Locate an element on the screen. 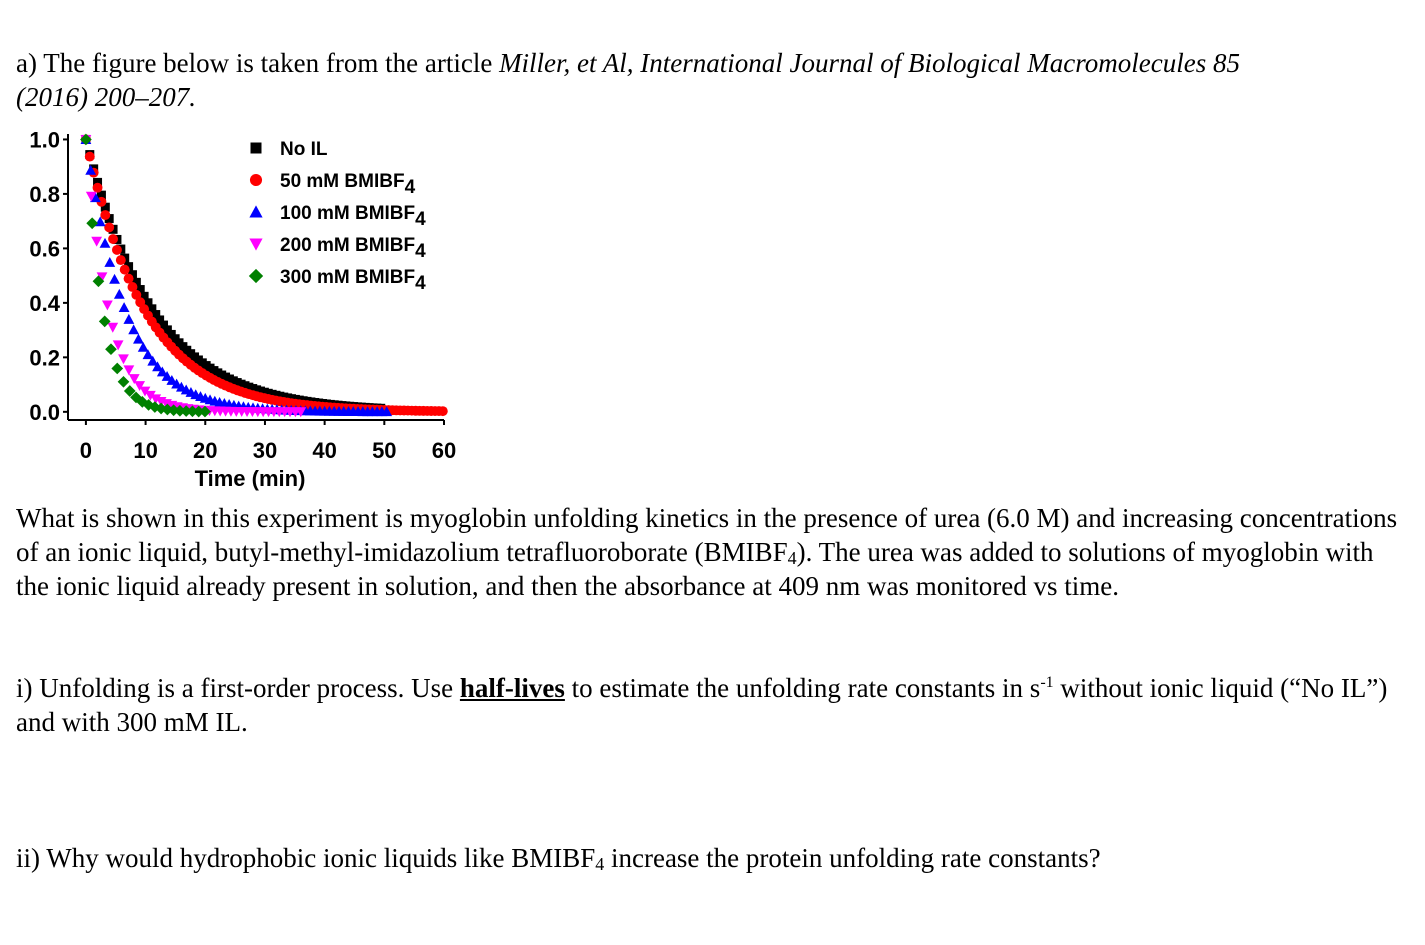 The width and height of the screenshot is (1425, 945). x-tick-label: 50 is located at coordinates (384, 450).